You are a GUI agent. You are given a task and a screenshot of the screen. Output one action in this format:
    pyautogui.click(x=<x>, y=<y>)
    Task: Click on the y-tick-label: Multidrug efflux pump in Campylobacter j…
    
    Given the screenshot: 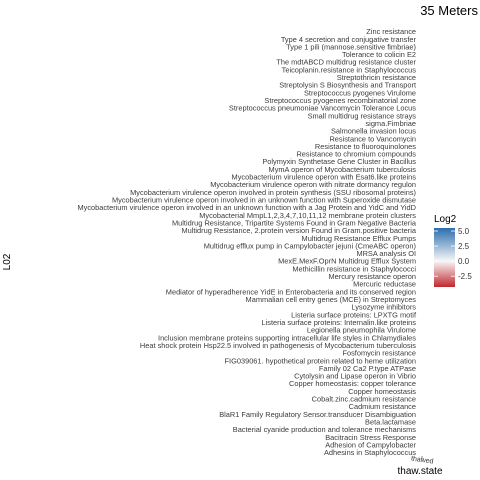 What is the action you would take?
    pyautogui.click(x=310, y=245)
    